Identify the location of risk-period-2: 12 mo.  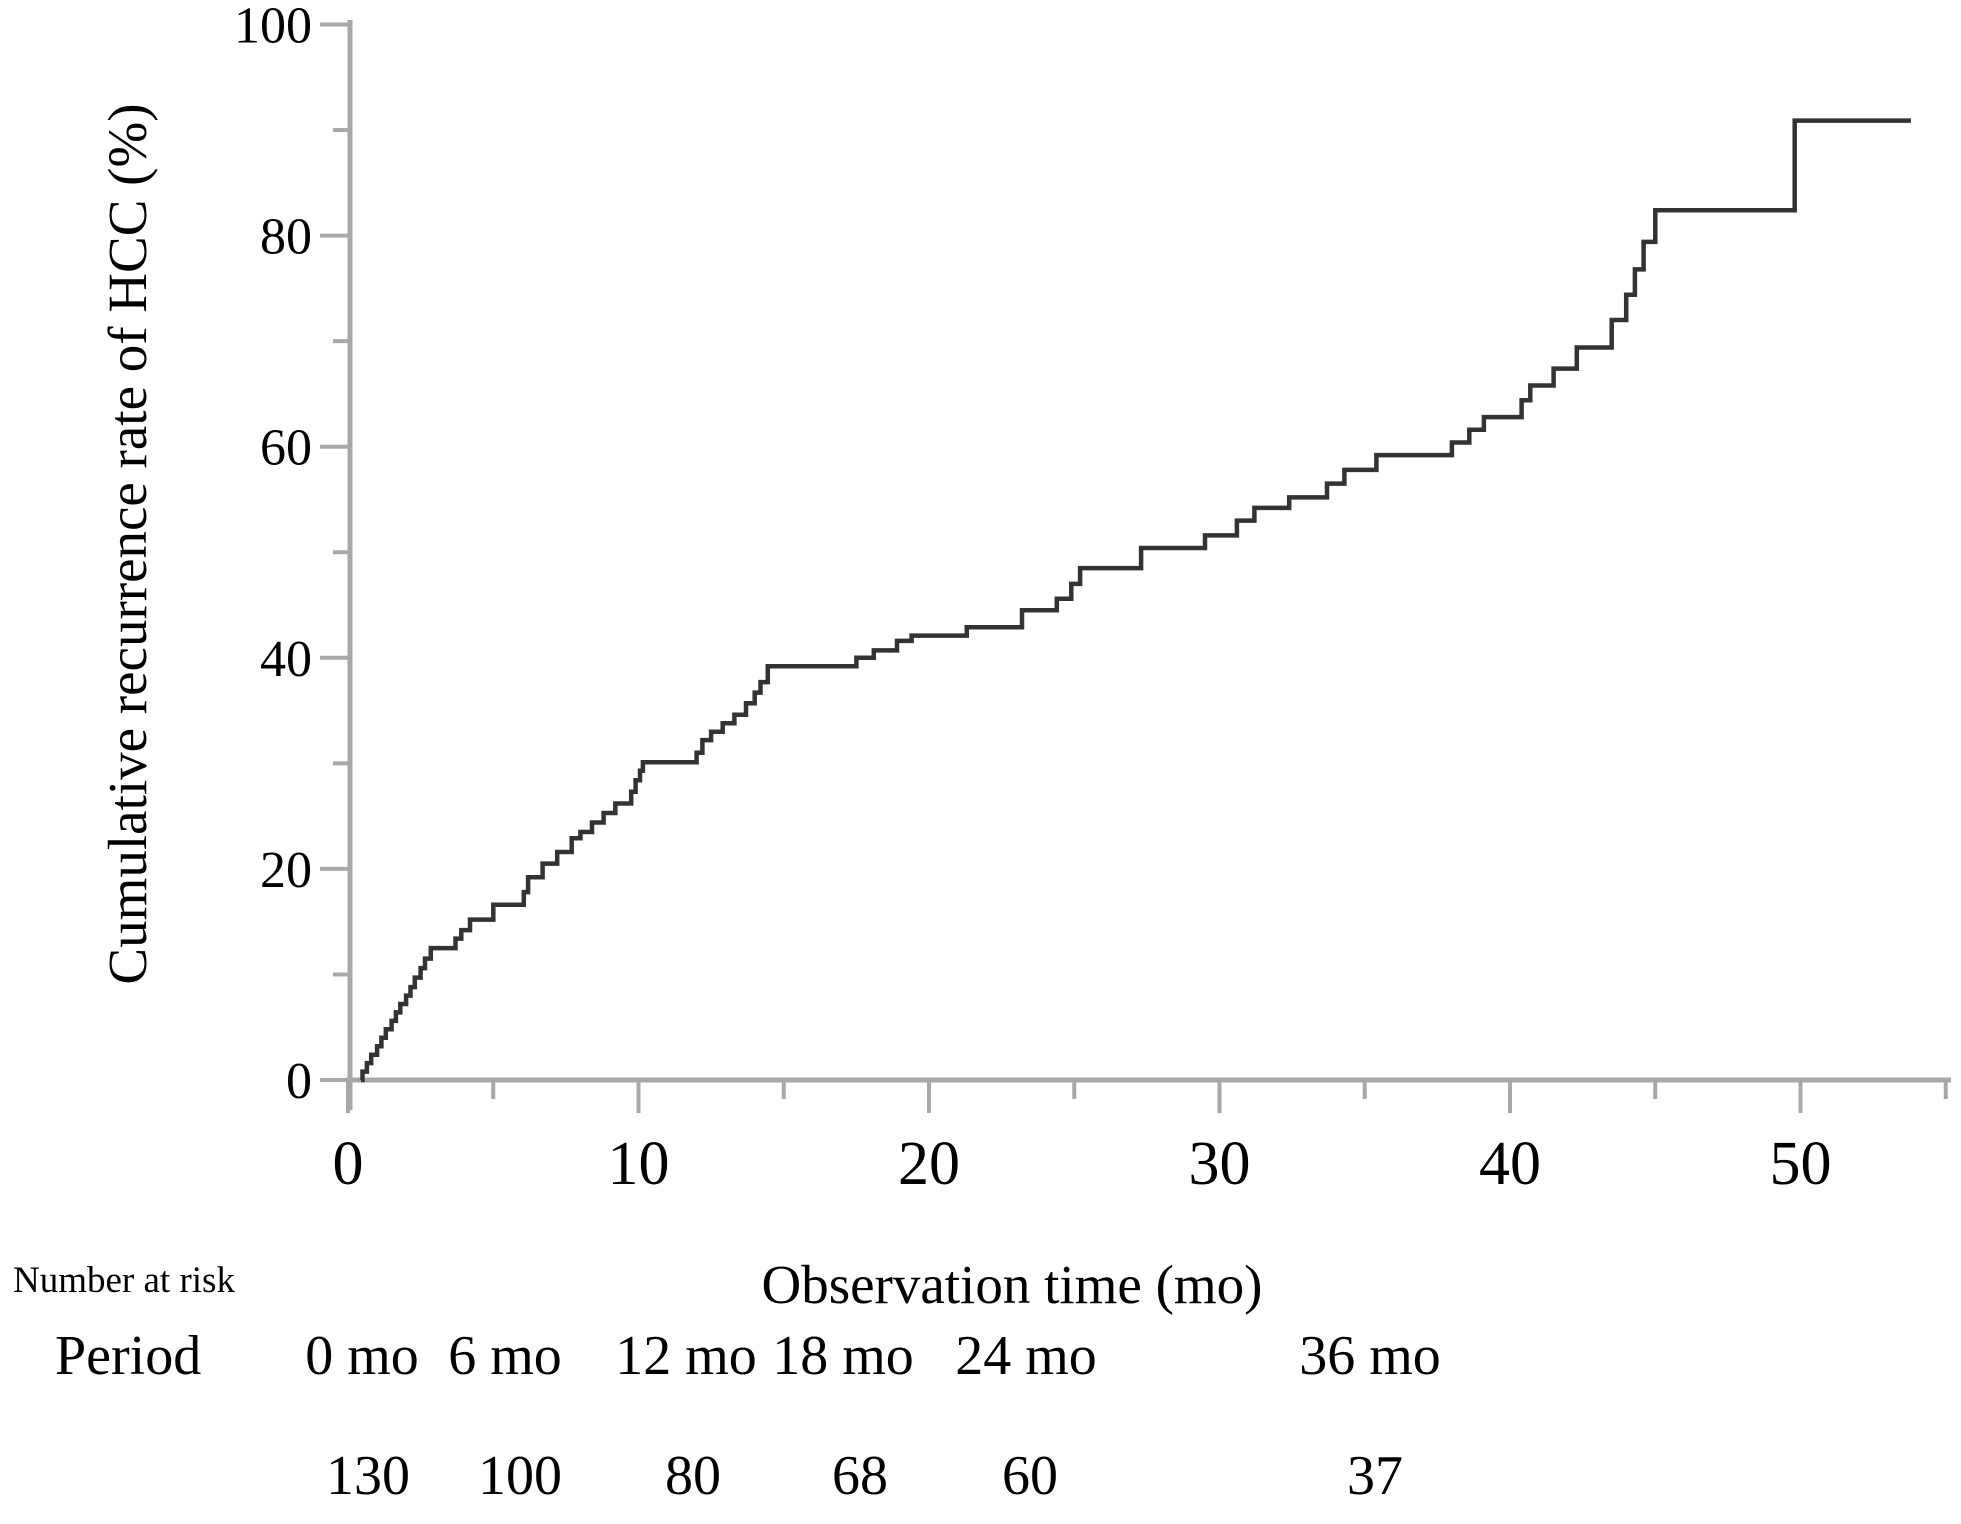
(686, 1356).